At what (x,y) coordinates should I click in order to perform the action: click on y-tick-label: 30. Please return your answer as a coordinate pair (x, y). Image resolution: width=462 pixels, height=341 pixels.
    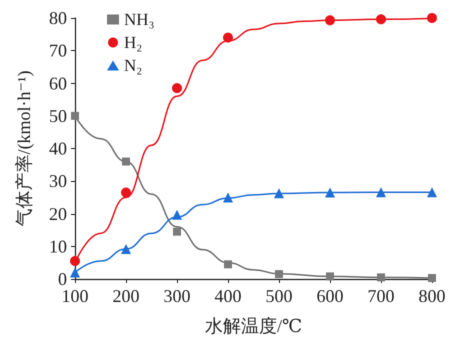
    Looking at the image, I should click on (58, 181).